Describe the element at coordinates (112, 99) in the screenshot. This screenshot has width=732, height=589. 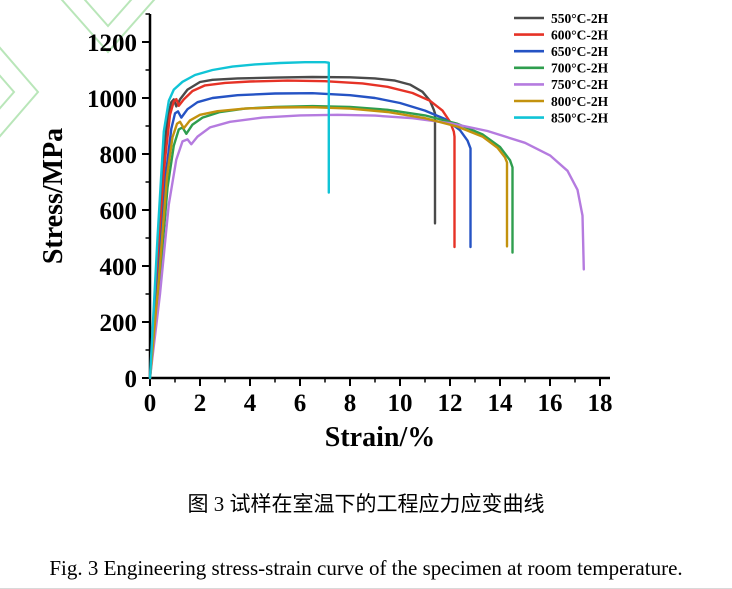
I see `y-tick-label: 1000` at that location.